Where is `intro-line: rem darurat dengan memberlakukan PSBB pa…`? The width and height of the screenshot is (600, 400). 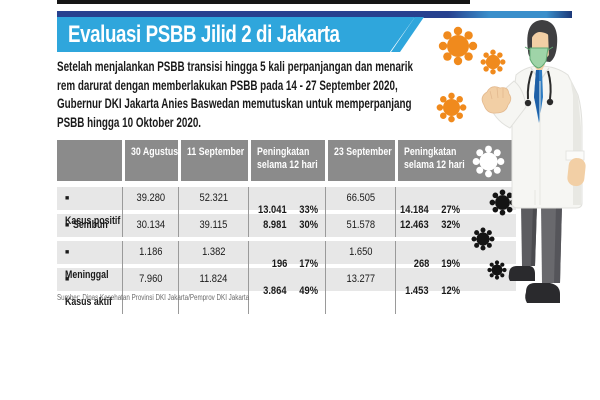
intro-line: rem darurat dengan memberlakukan PSBB pa… is located at coordinates (227, 85).